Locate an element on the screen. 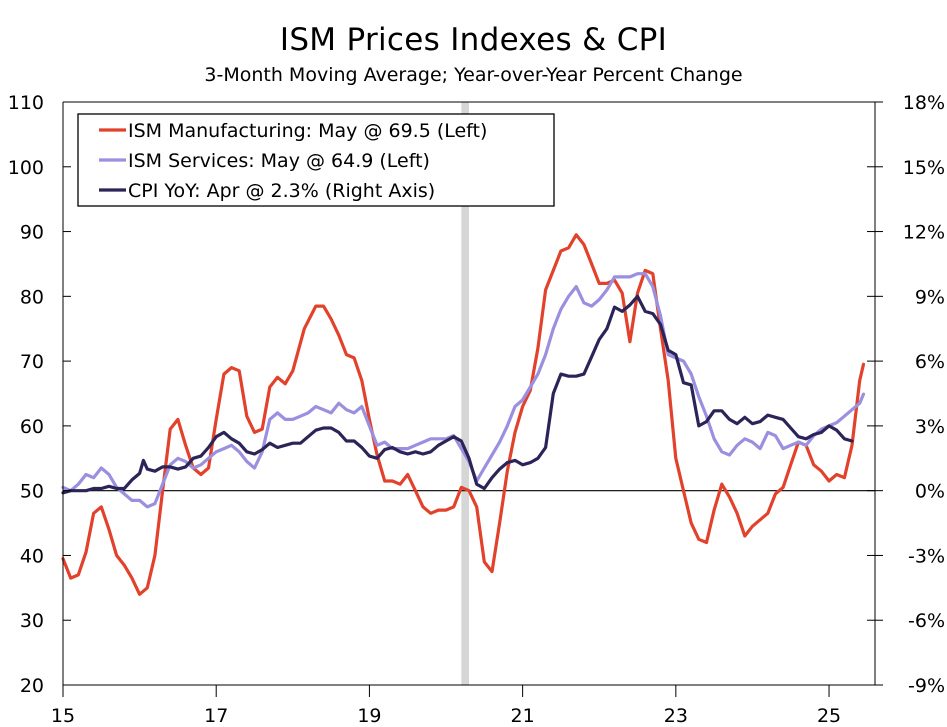 The height and width of the screenshot is (727, 947). x-axis-tick-label: 21 is located at coordinates (523, 716).